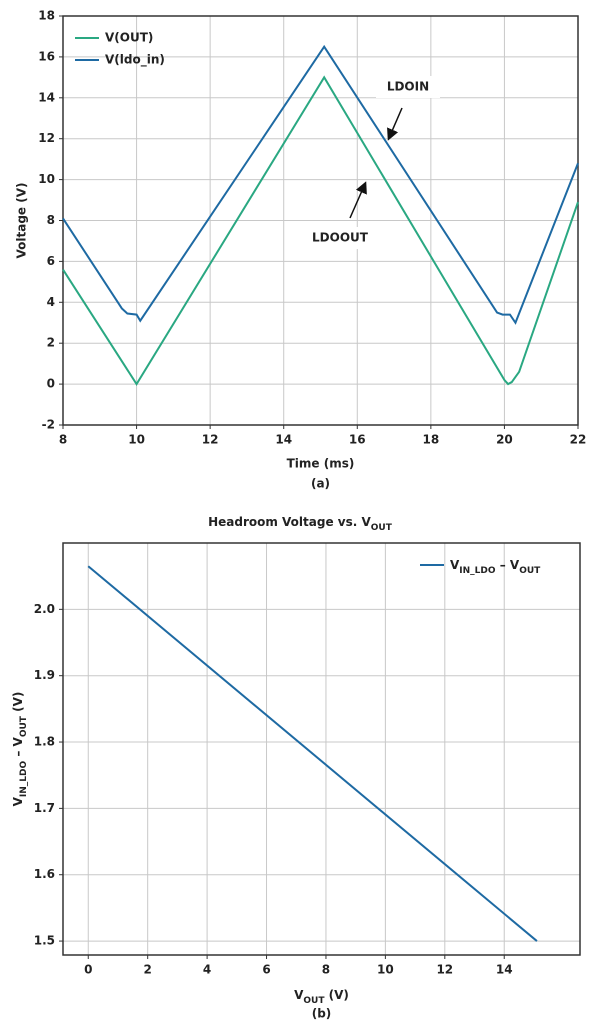 The width and height of the screenshot is (600, 1031). Describe the element at coordinates (44, 808) in the screenshot. I see `y-tick-label: 1.7` at that location.